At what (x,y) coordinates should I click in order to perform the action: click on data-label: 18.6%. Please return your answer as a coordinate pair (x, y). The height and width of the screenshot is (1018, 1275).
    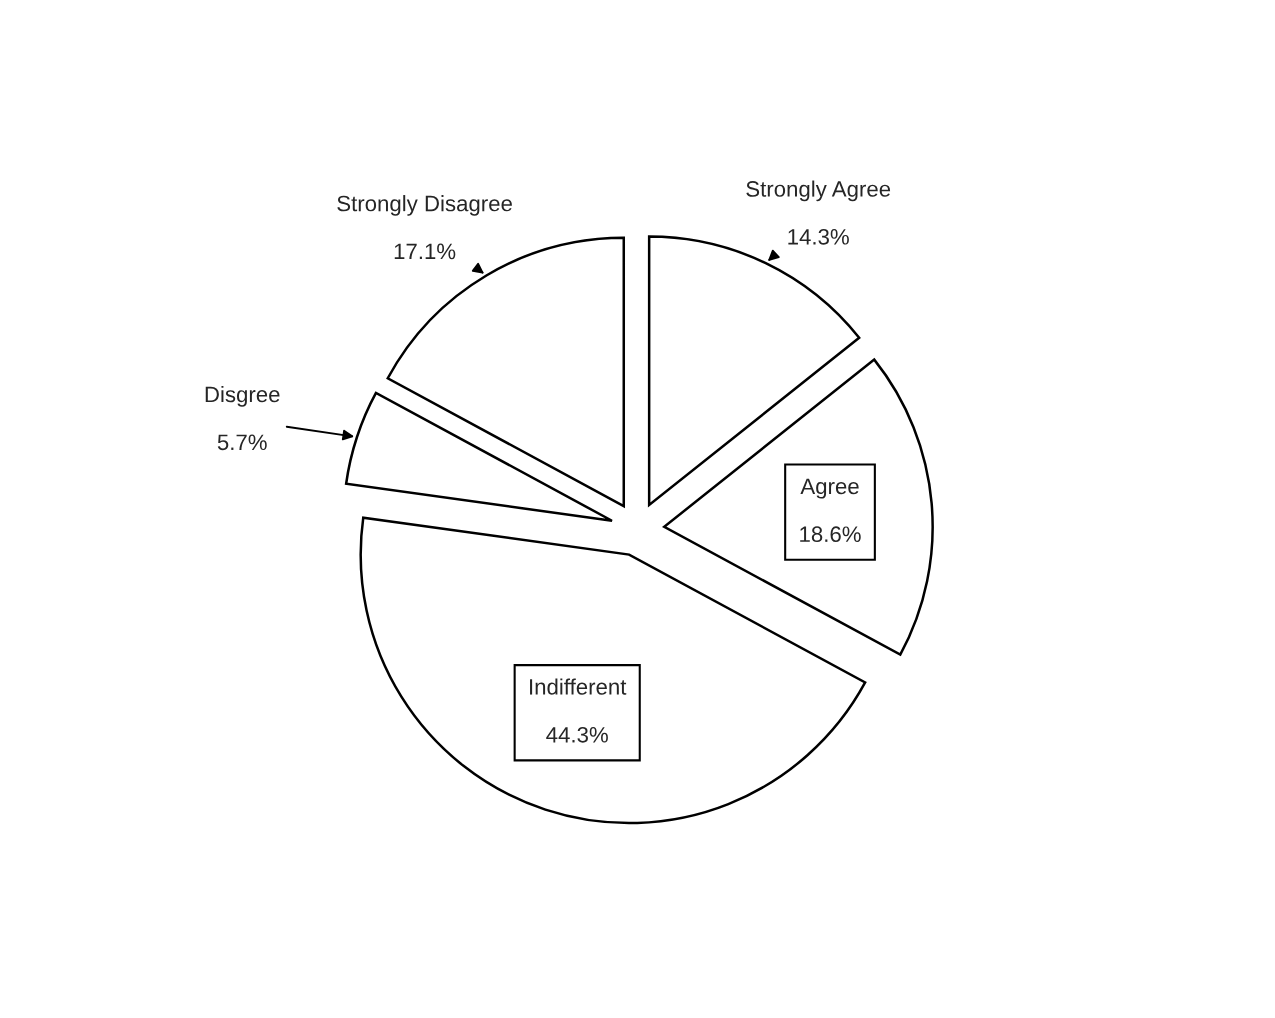
    Looking at the image, I should click on (830, 534).